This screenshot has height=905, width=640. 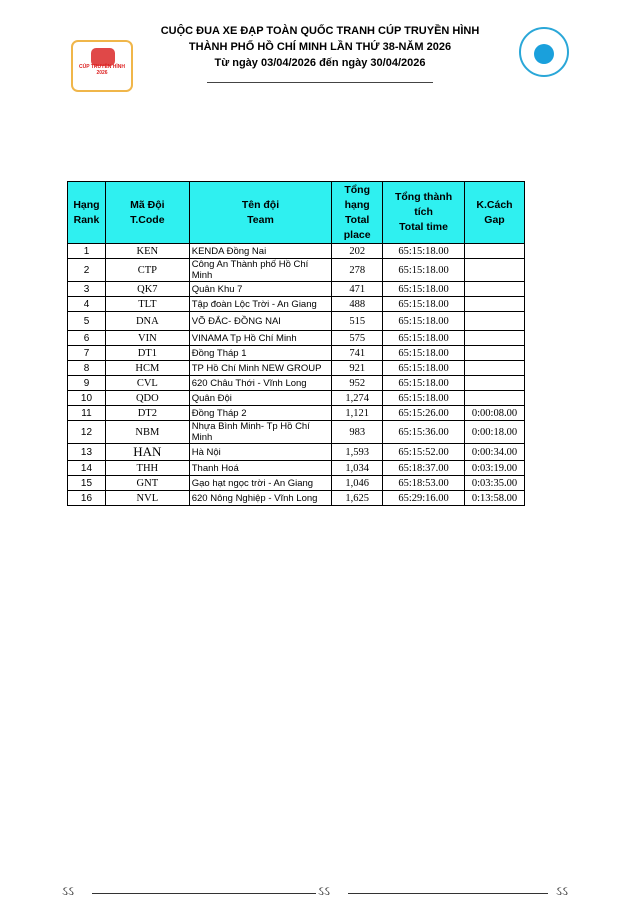 I want to click on cell-total-place: 488, so click(x=357, y=304).